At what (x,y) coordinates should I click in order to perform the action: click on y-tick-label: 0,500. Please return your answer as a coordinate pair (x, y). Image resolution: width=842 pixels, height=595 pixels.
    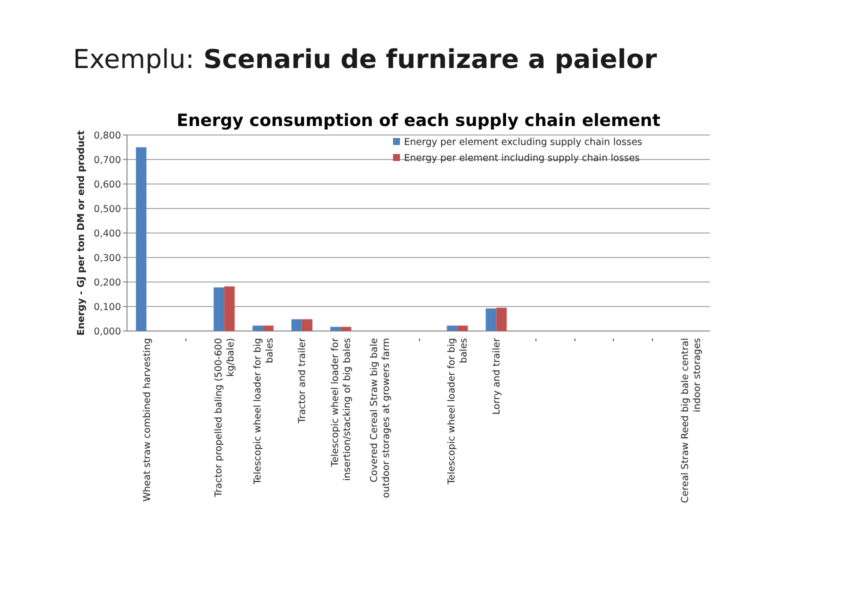
    Looking at the image, I should click on (107, 209).